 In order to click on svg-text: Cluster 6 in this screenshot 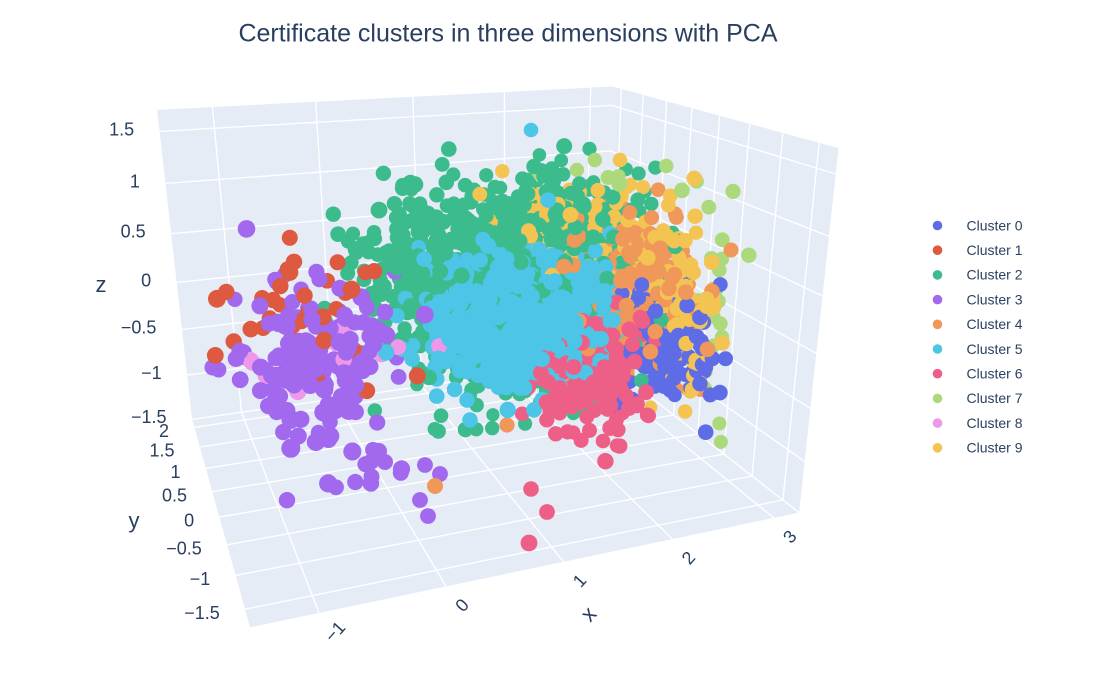, I will do `click(995, 374)`.